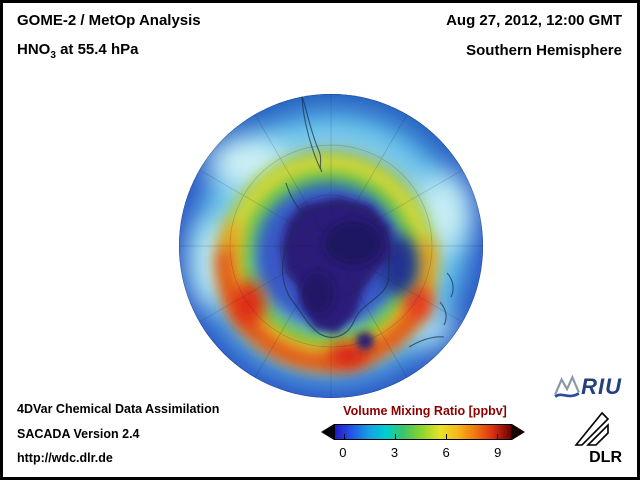 The image size is (640, 480). What do you see at coordinates (518, 432) in the screenshot?
I see `colorbar-max-arrow-icon` at bounding box center [518, 432].